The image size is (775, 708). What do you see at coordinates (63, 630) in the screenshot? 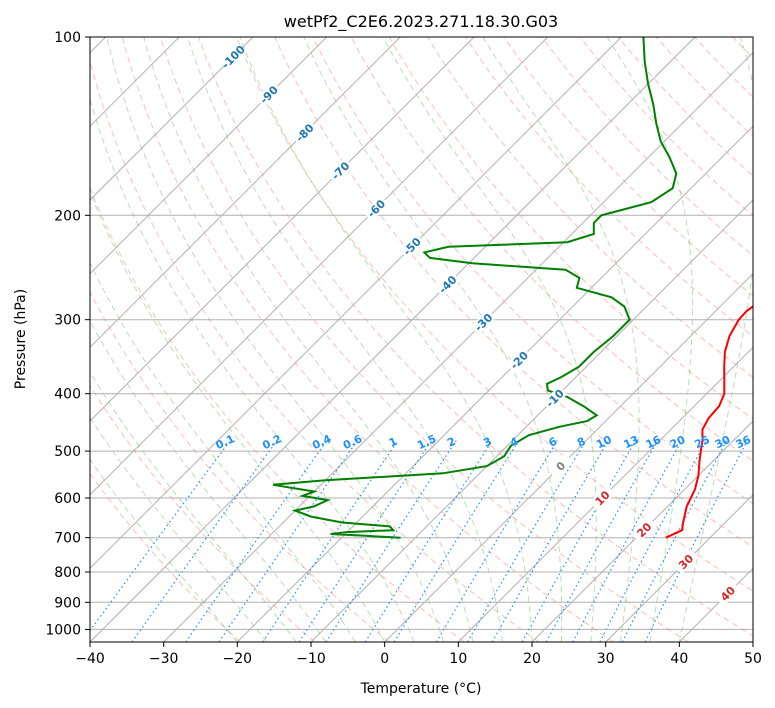
I see `y-tick-label: 1000` at bounding box center [63, 630].